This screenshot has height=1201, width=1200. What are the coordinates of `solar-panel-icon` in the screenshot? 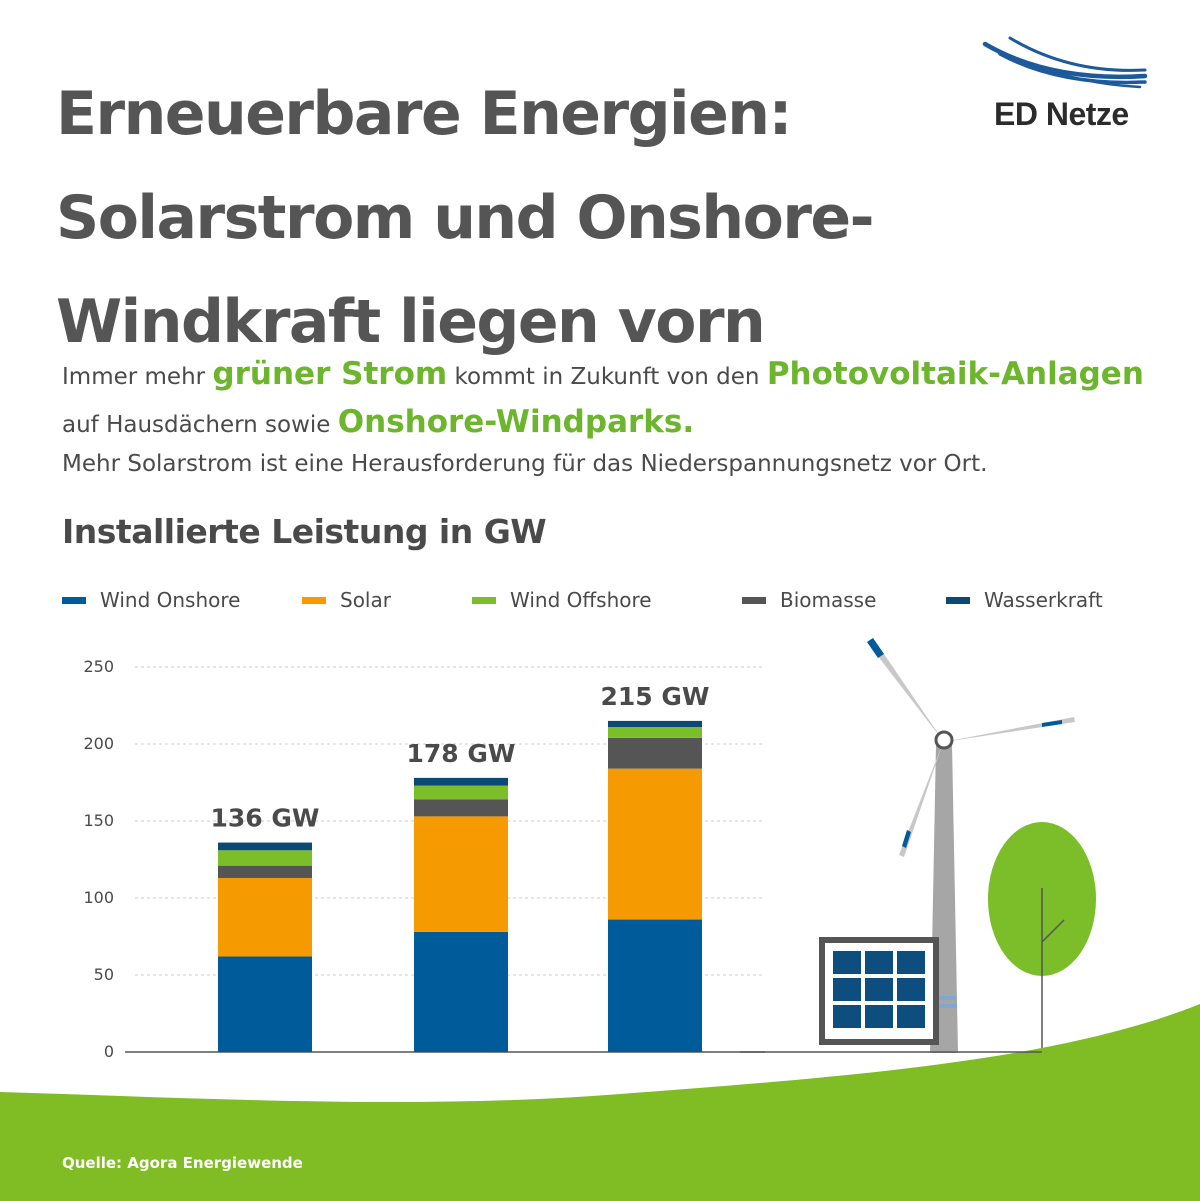 It's located at (879, 991).